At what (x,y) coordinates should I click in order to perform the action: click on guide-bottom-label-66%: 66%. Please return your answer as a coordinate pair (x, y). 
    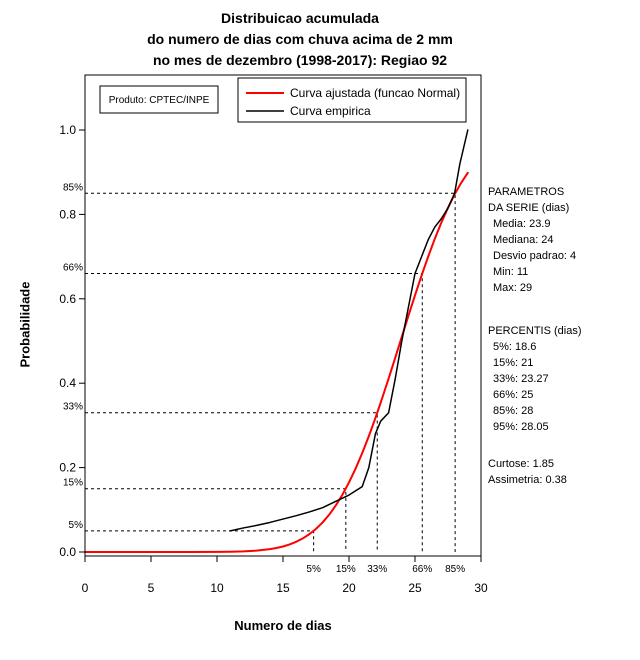
    Looking at the image, I should click on (422, 569).